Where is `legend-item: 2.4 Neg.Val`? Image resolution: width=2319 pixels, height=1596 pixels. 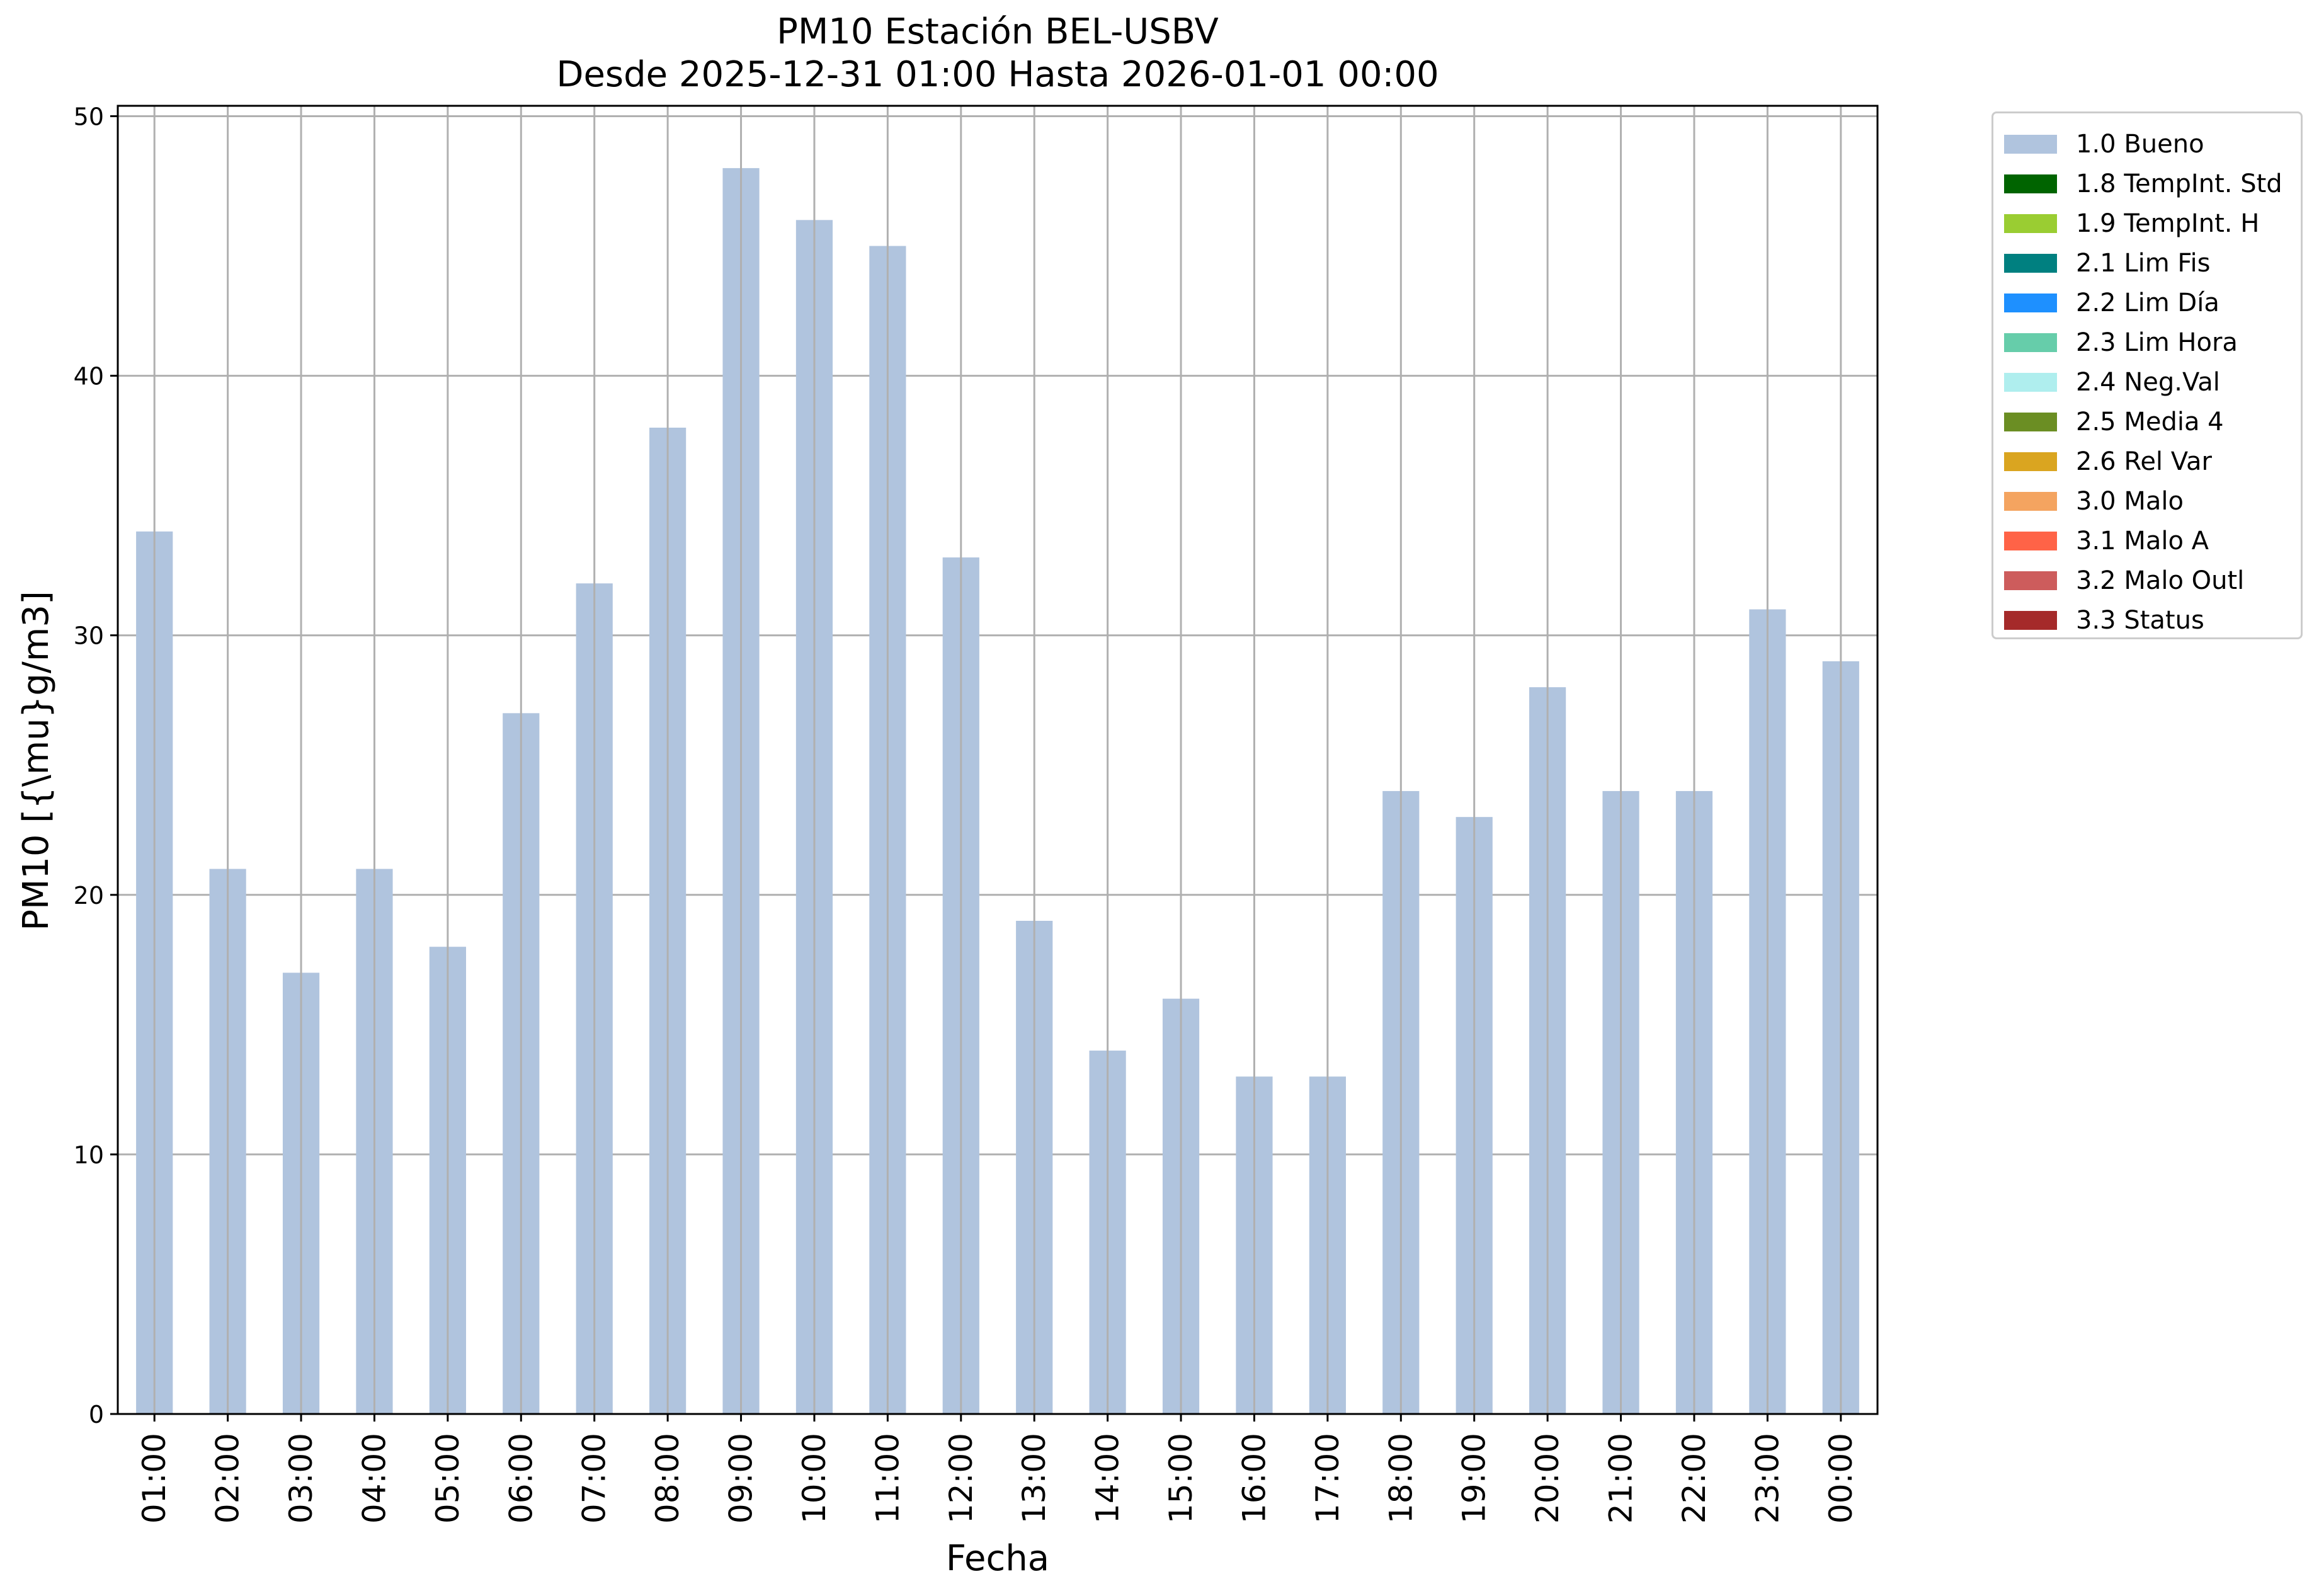 legend-item: 2.4 Neg.Val is located at coordinates (2147, 383).